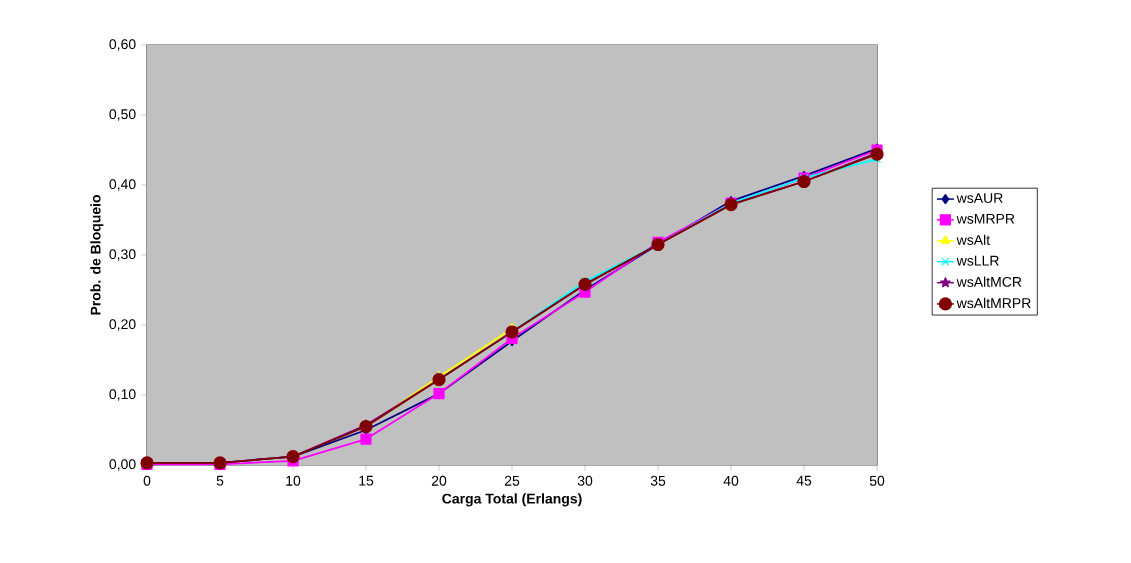 The height and width of the screenshot is (563, 1131). What do you see at coordinates (973, 239) in the screenshot?
I see `legend-label: wsAlt` at bounding box center [973, 239].